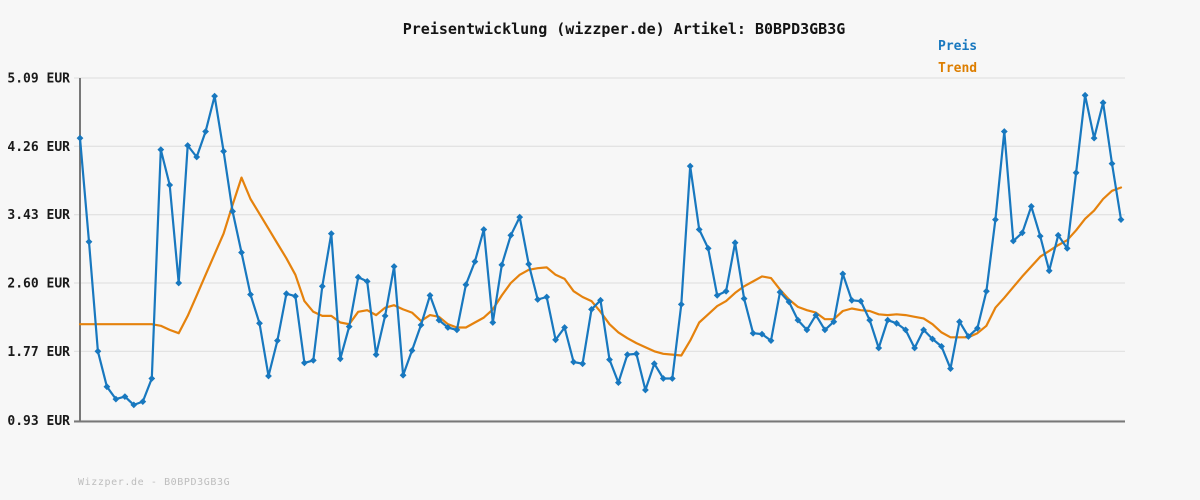 The height and width of the screenshot is (500, 1200). I want to click on watermark-text: Wizzper.de - B0BPD3GB3G, so click(154, 482).